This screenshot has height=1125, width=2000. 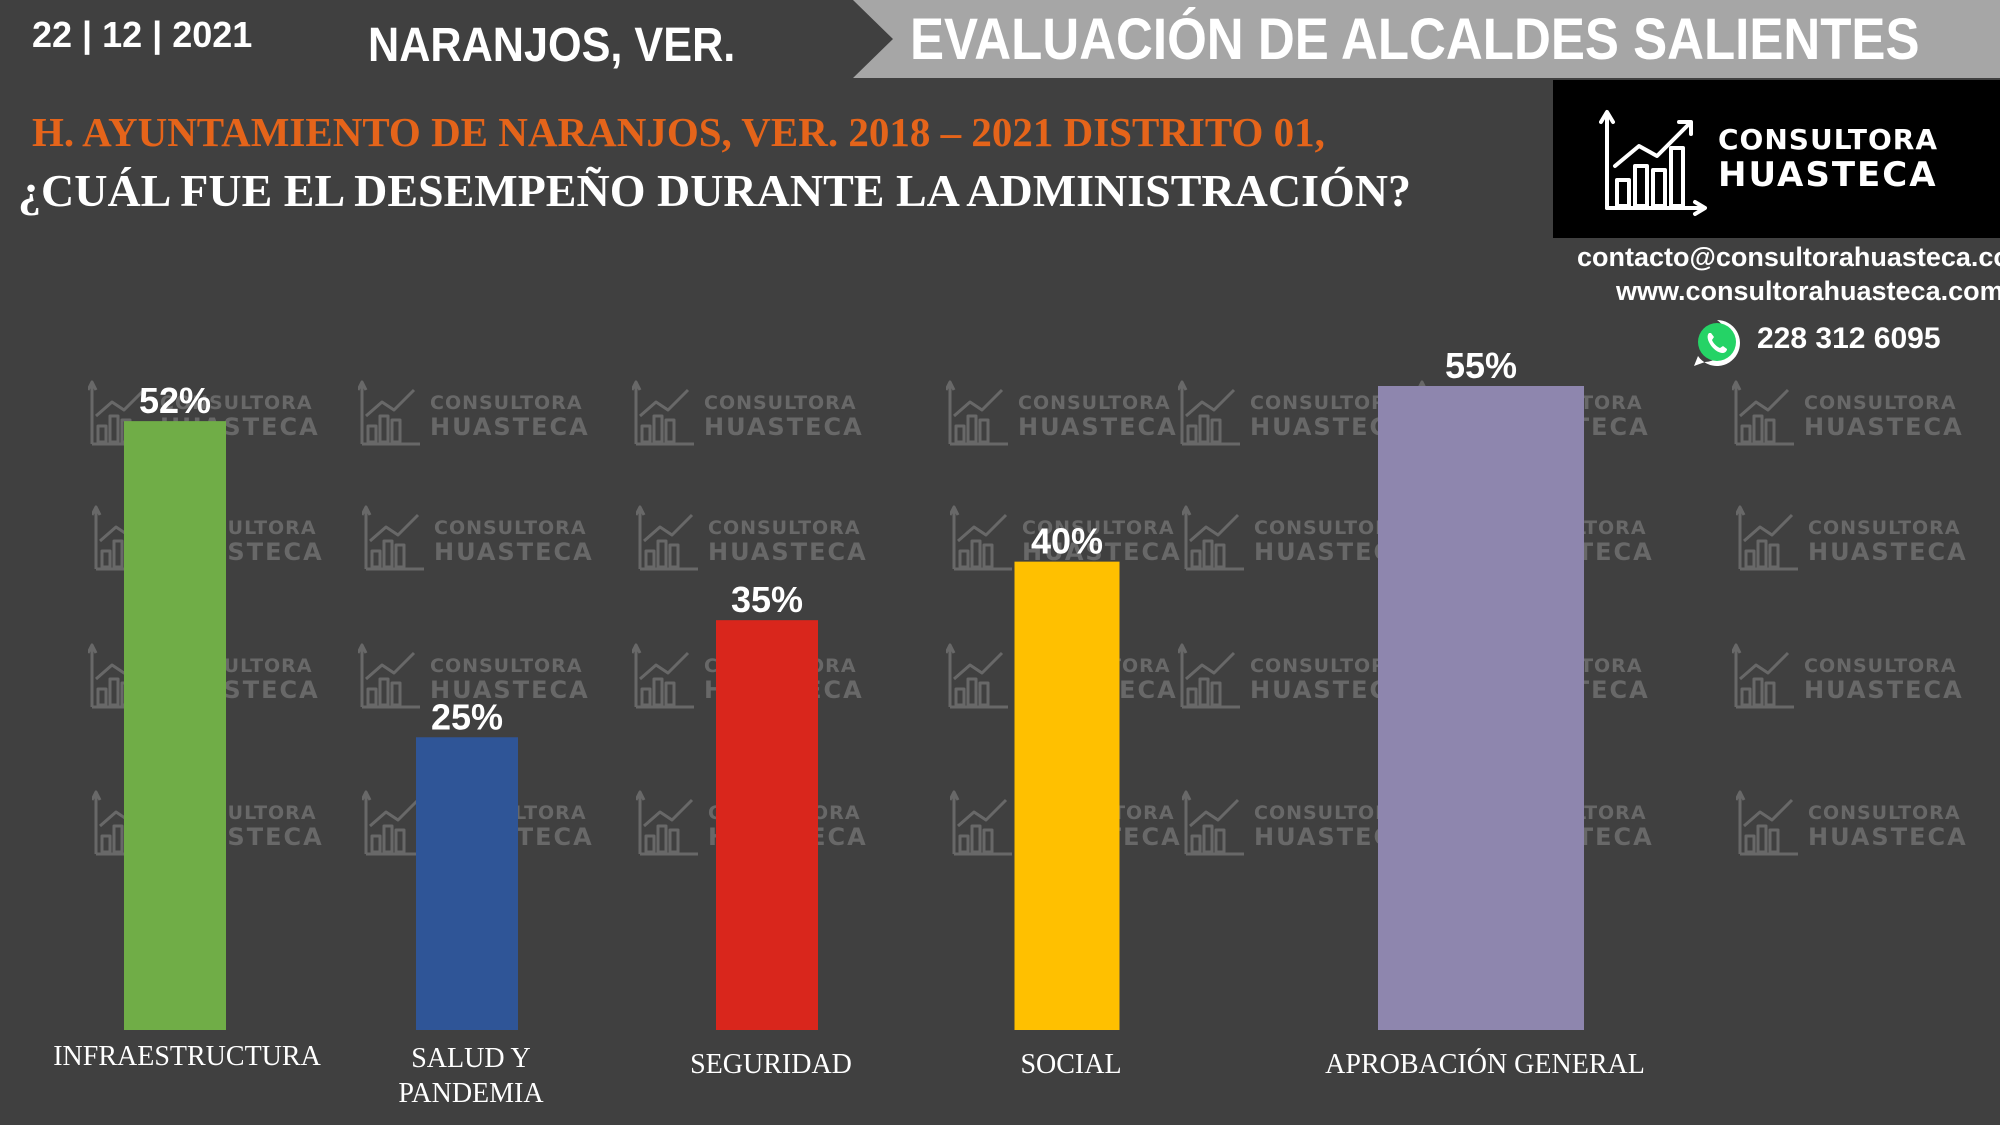 What do you see at coordinates (1481, 708) in the screenshot?
I see `bar-aprobaci-n-general` at bounding box center [1481, 708].